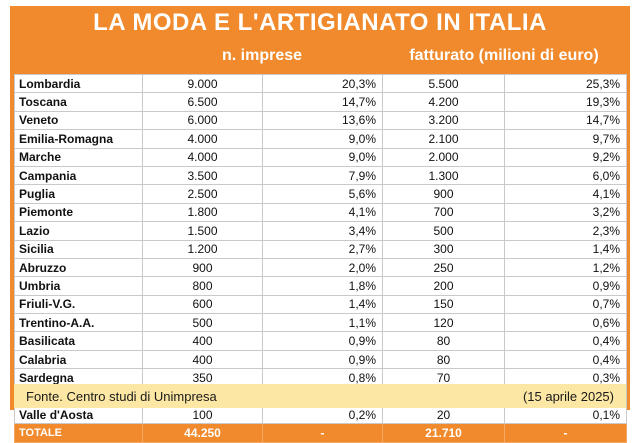 This screenshot has width=640, height=443. What do you see at coordinates (78, 102) in the screenshot?
I see `region-cell: Toscana` at bounding box center [78, 102].